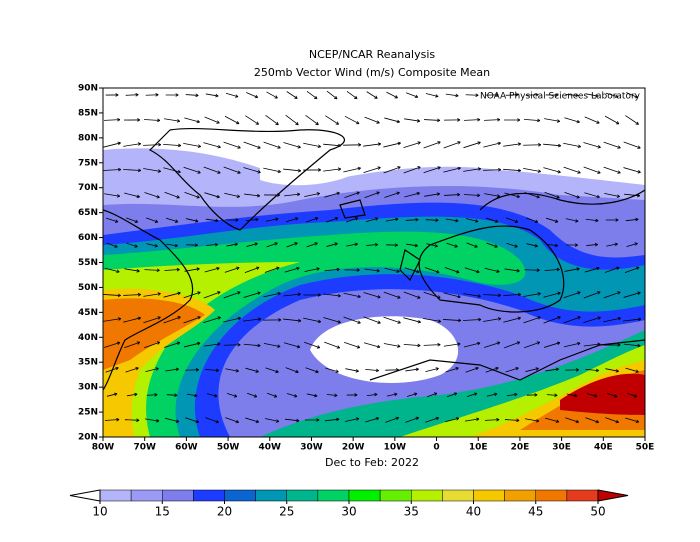 This screenshot has width=700, height=542. What do you see at coordinates (88, 413) in the screenshot?
I see `lat-label: 25N` at bounding box center [88, 413].